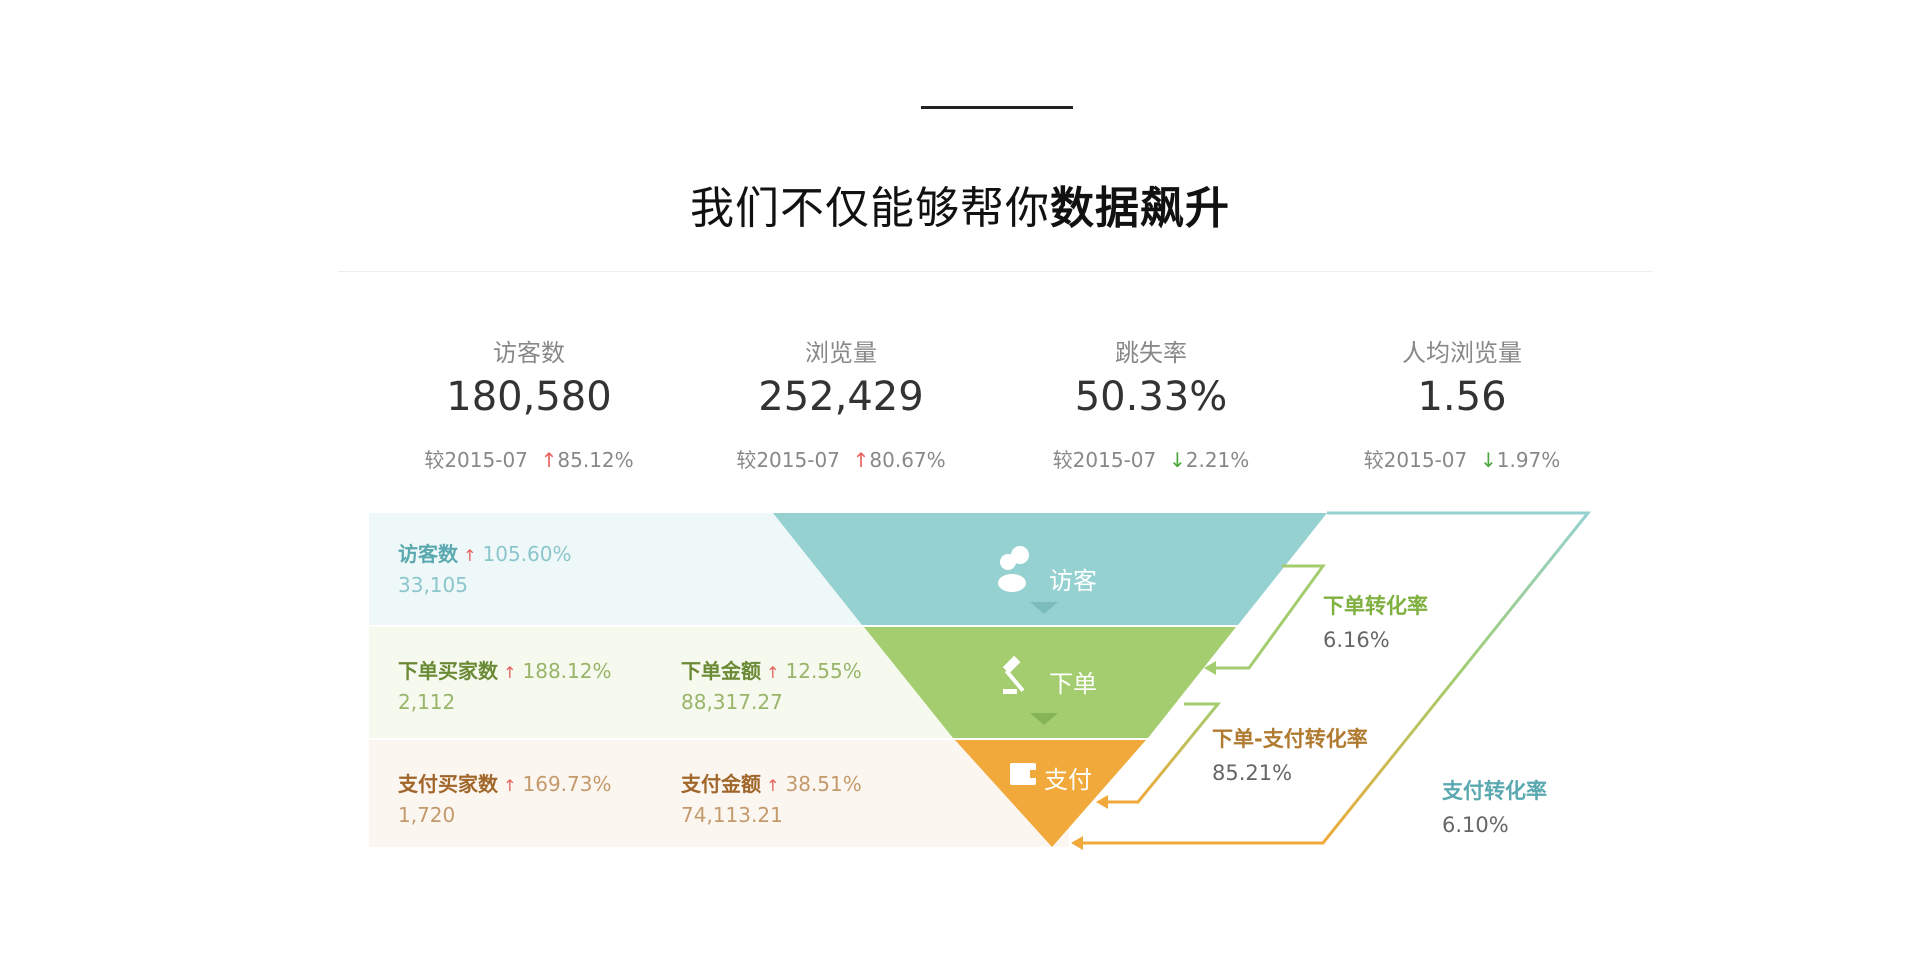  I want to click on funnel-stage-order, so click(1050, 682).